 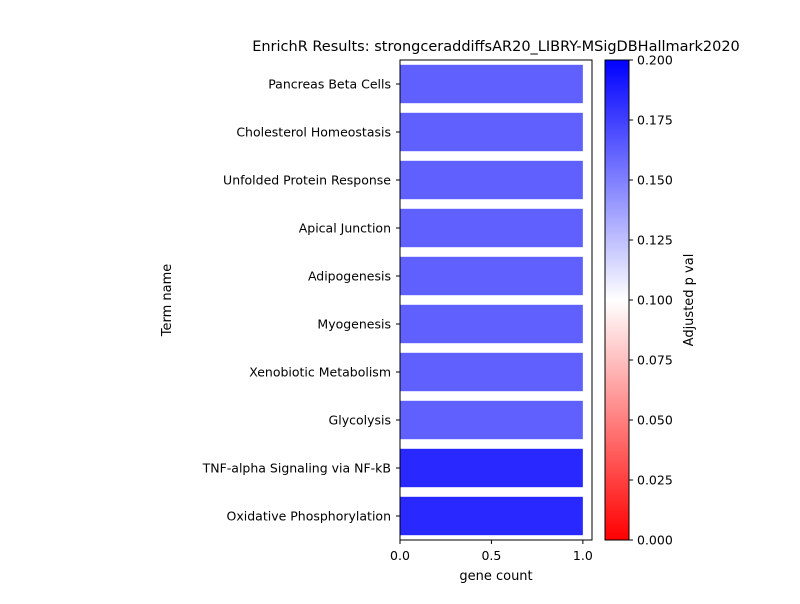 What do you see at coordinates (689, 300) in the screenshot?
I see `colorbar-label: Adjusted p val` at bounding box center [689, 300].